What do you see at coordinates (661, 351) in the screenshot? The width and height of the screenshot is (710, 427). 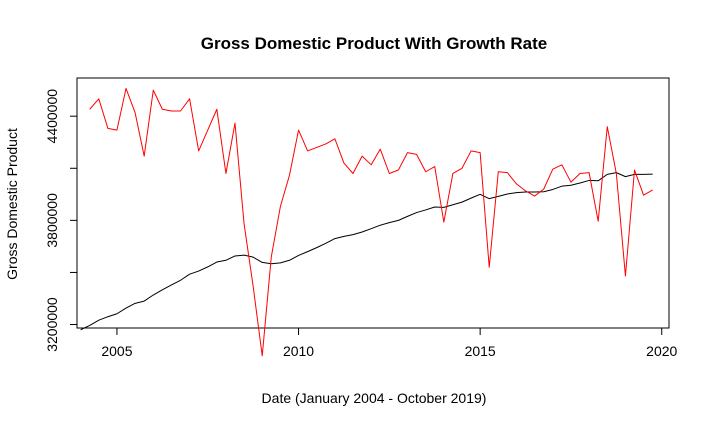 I see `x-tick-label: 2020` at bounding box center [661, 351].